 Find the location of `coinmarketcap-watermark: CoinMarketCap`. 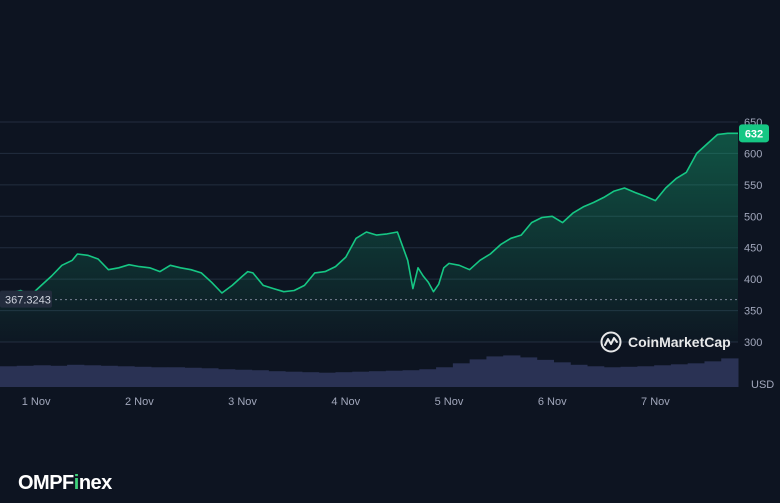

coinmarketcap-watermark: CoinMarketCap is located at coordinates (665, 342).